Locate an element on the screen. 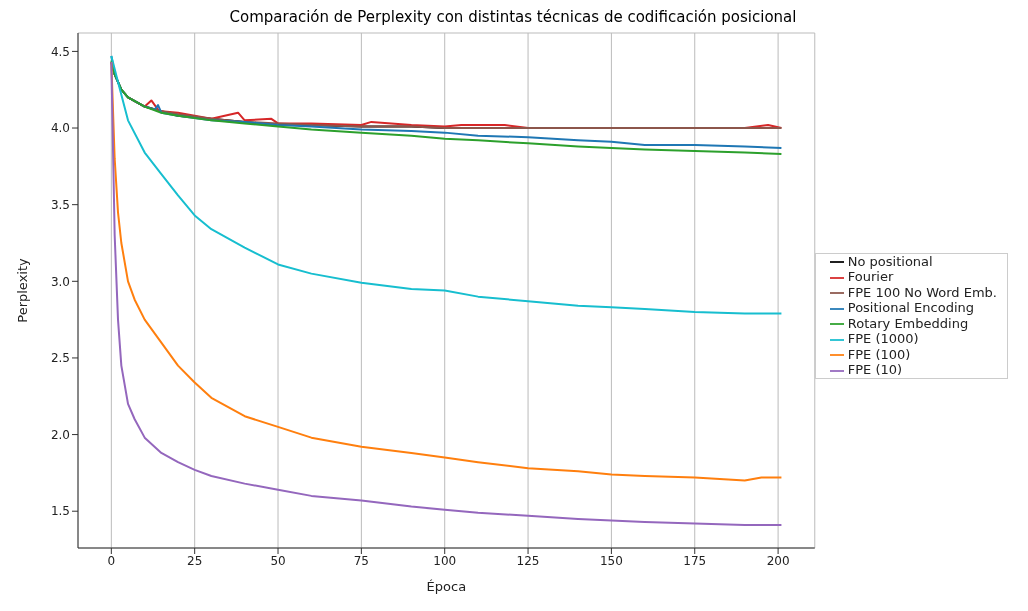  x-tick-label: 25 is located at coordinates (195, 560).